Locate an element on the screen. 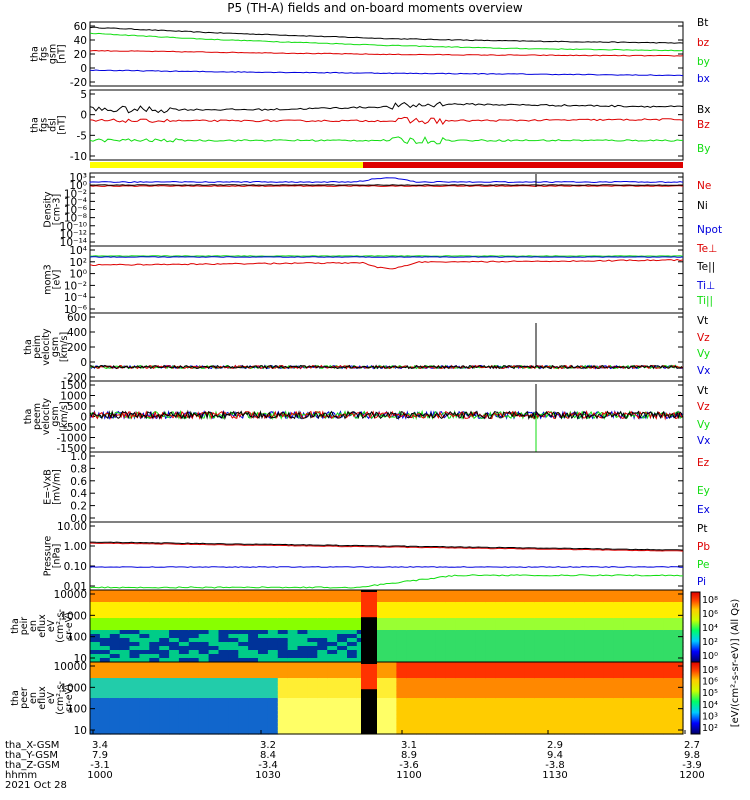  y-label-line: [km/s] is located at coordinates (64, 416).